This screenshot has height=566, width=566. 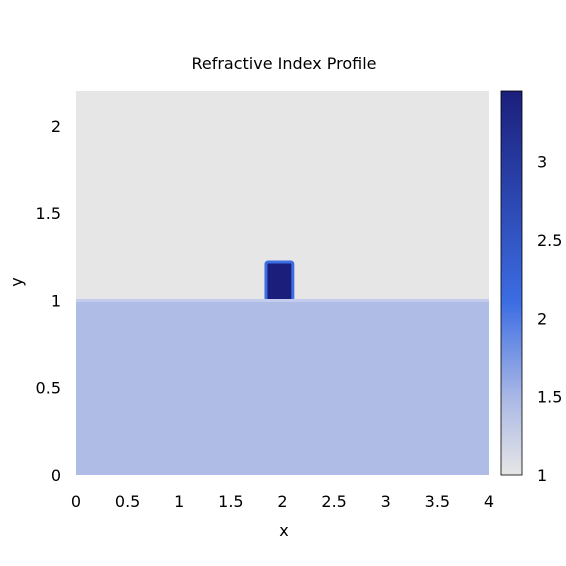 What do you see at coordinates (48, 301) in the screenshot?
I see `y-axis-ticks: 0 0.5 1 1.5 2` at bounding box center [48, 301].